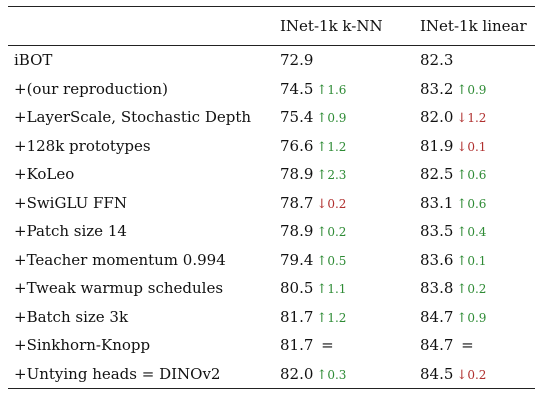 This screenshot has width=544, height=409. I want to click on linear-value: 83.8, so click(437, 288).